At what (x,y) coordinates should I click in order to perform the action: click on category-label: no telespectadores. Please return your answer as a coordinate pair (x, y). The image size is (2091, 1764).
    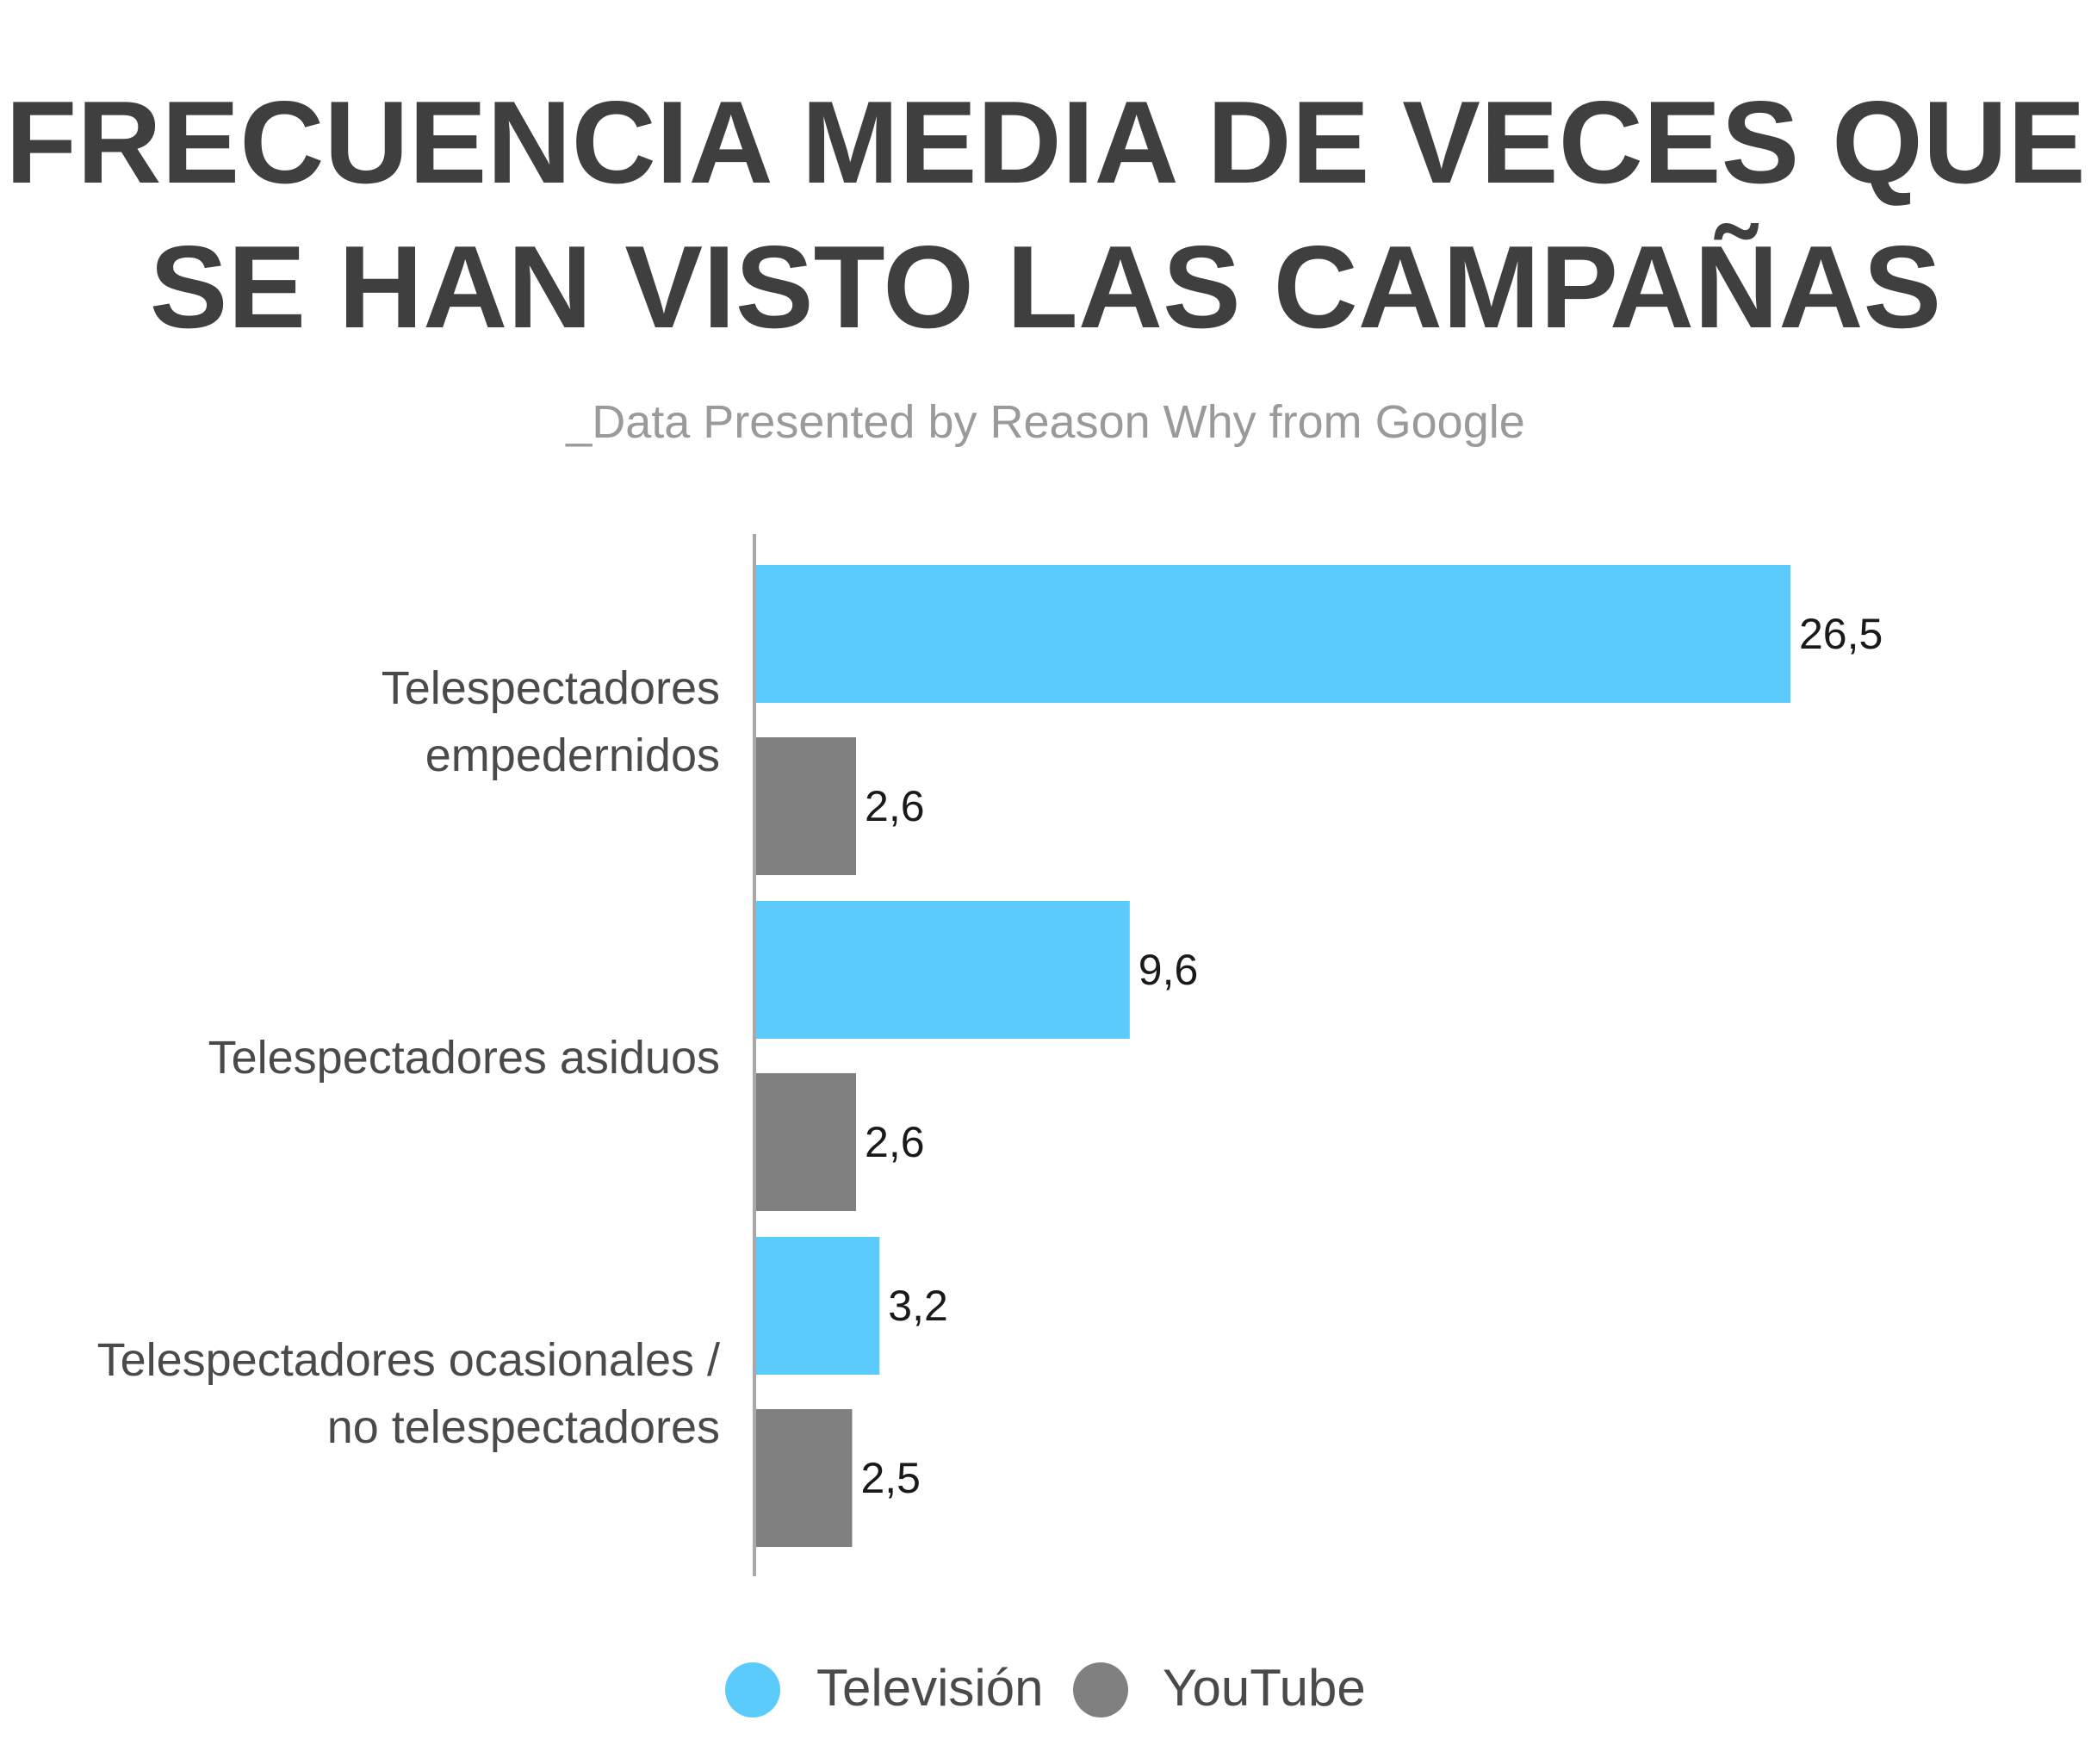
    Looking at the image, I should click on (523, 1427).